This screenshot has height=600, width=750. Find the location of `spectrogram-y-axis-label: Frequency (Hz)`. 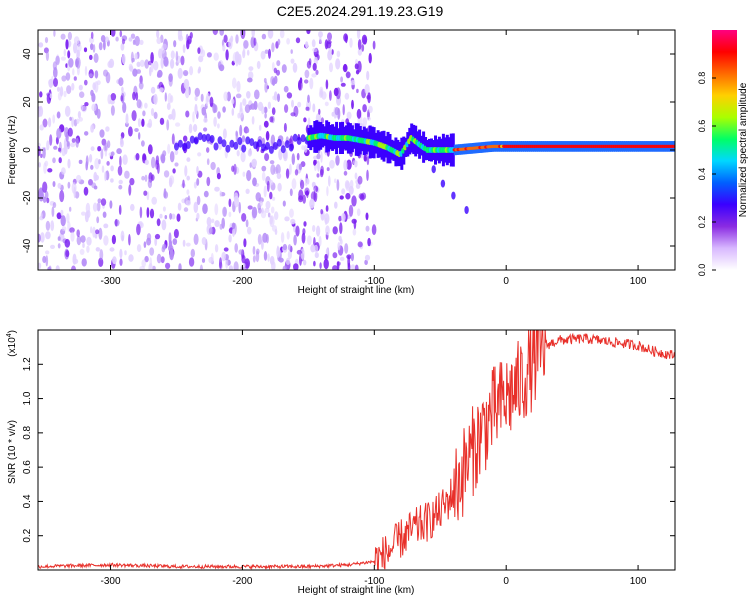

spectrogram-y-axis-label: Frequency (Hz) is located at coordinates (12, 150).